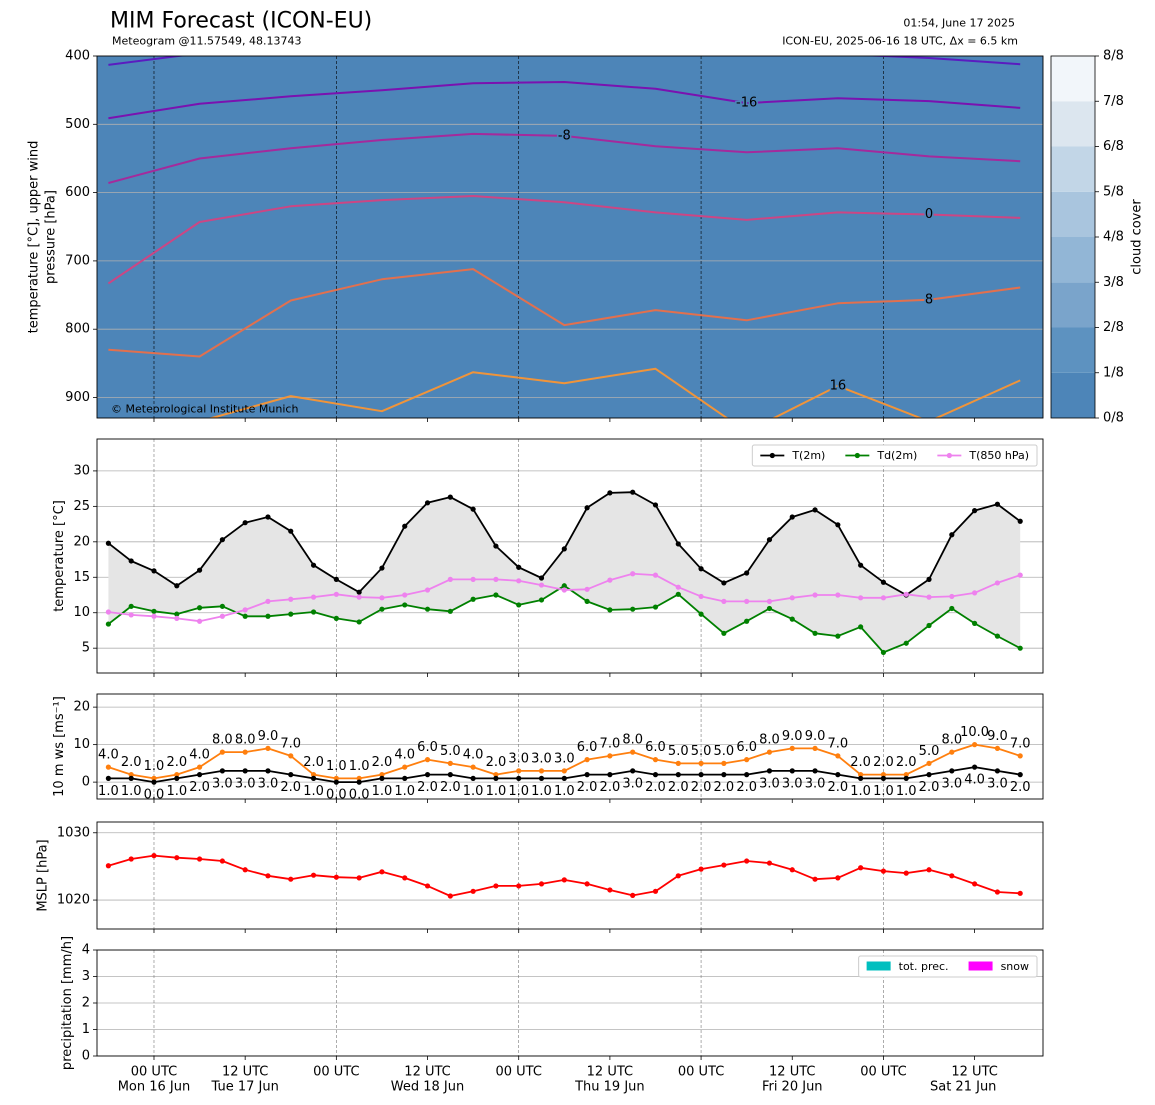 Image resolution: width=1155 pixels, height=1105 pixels. Describe the element at coordinates (81, 577) in the screenshot. I see `y-tick-label: 15` at that location.